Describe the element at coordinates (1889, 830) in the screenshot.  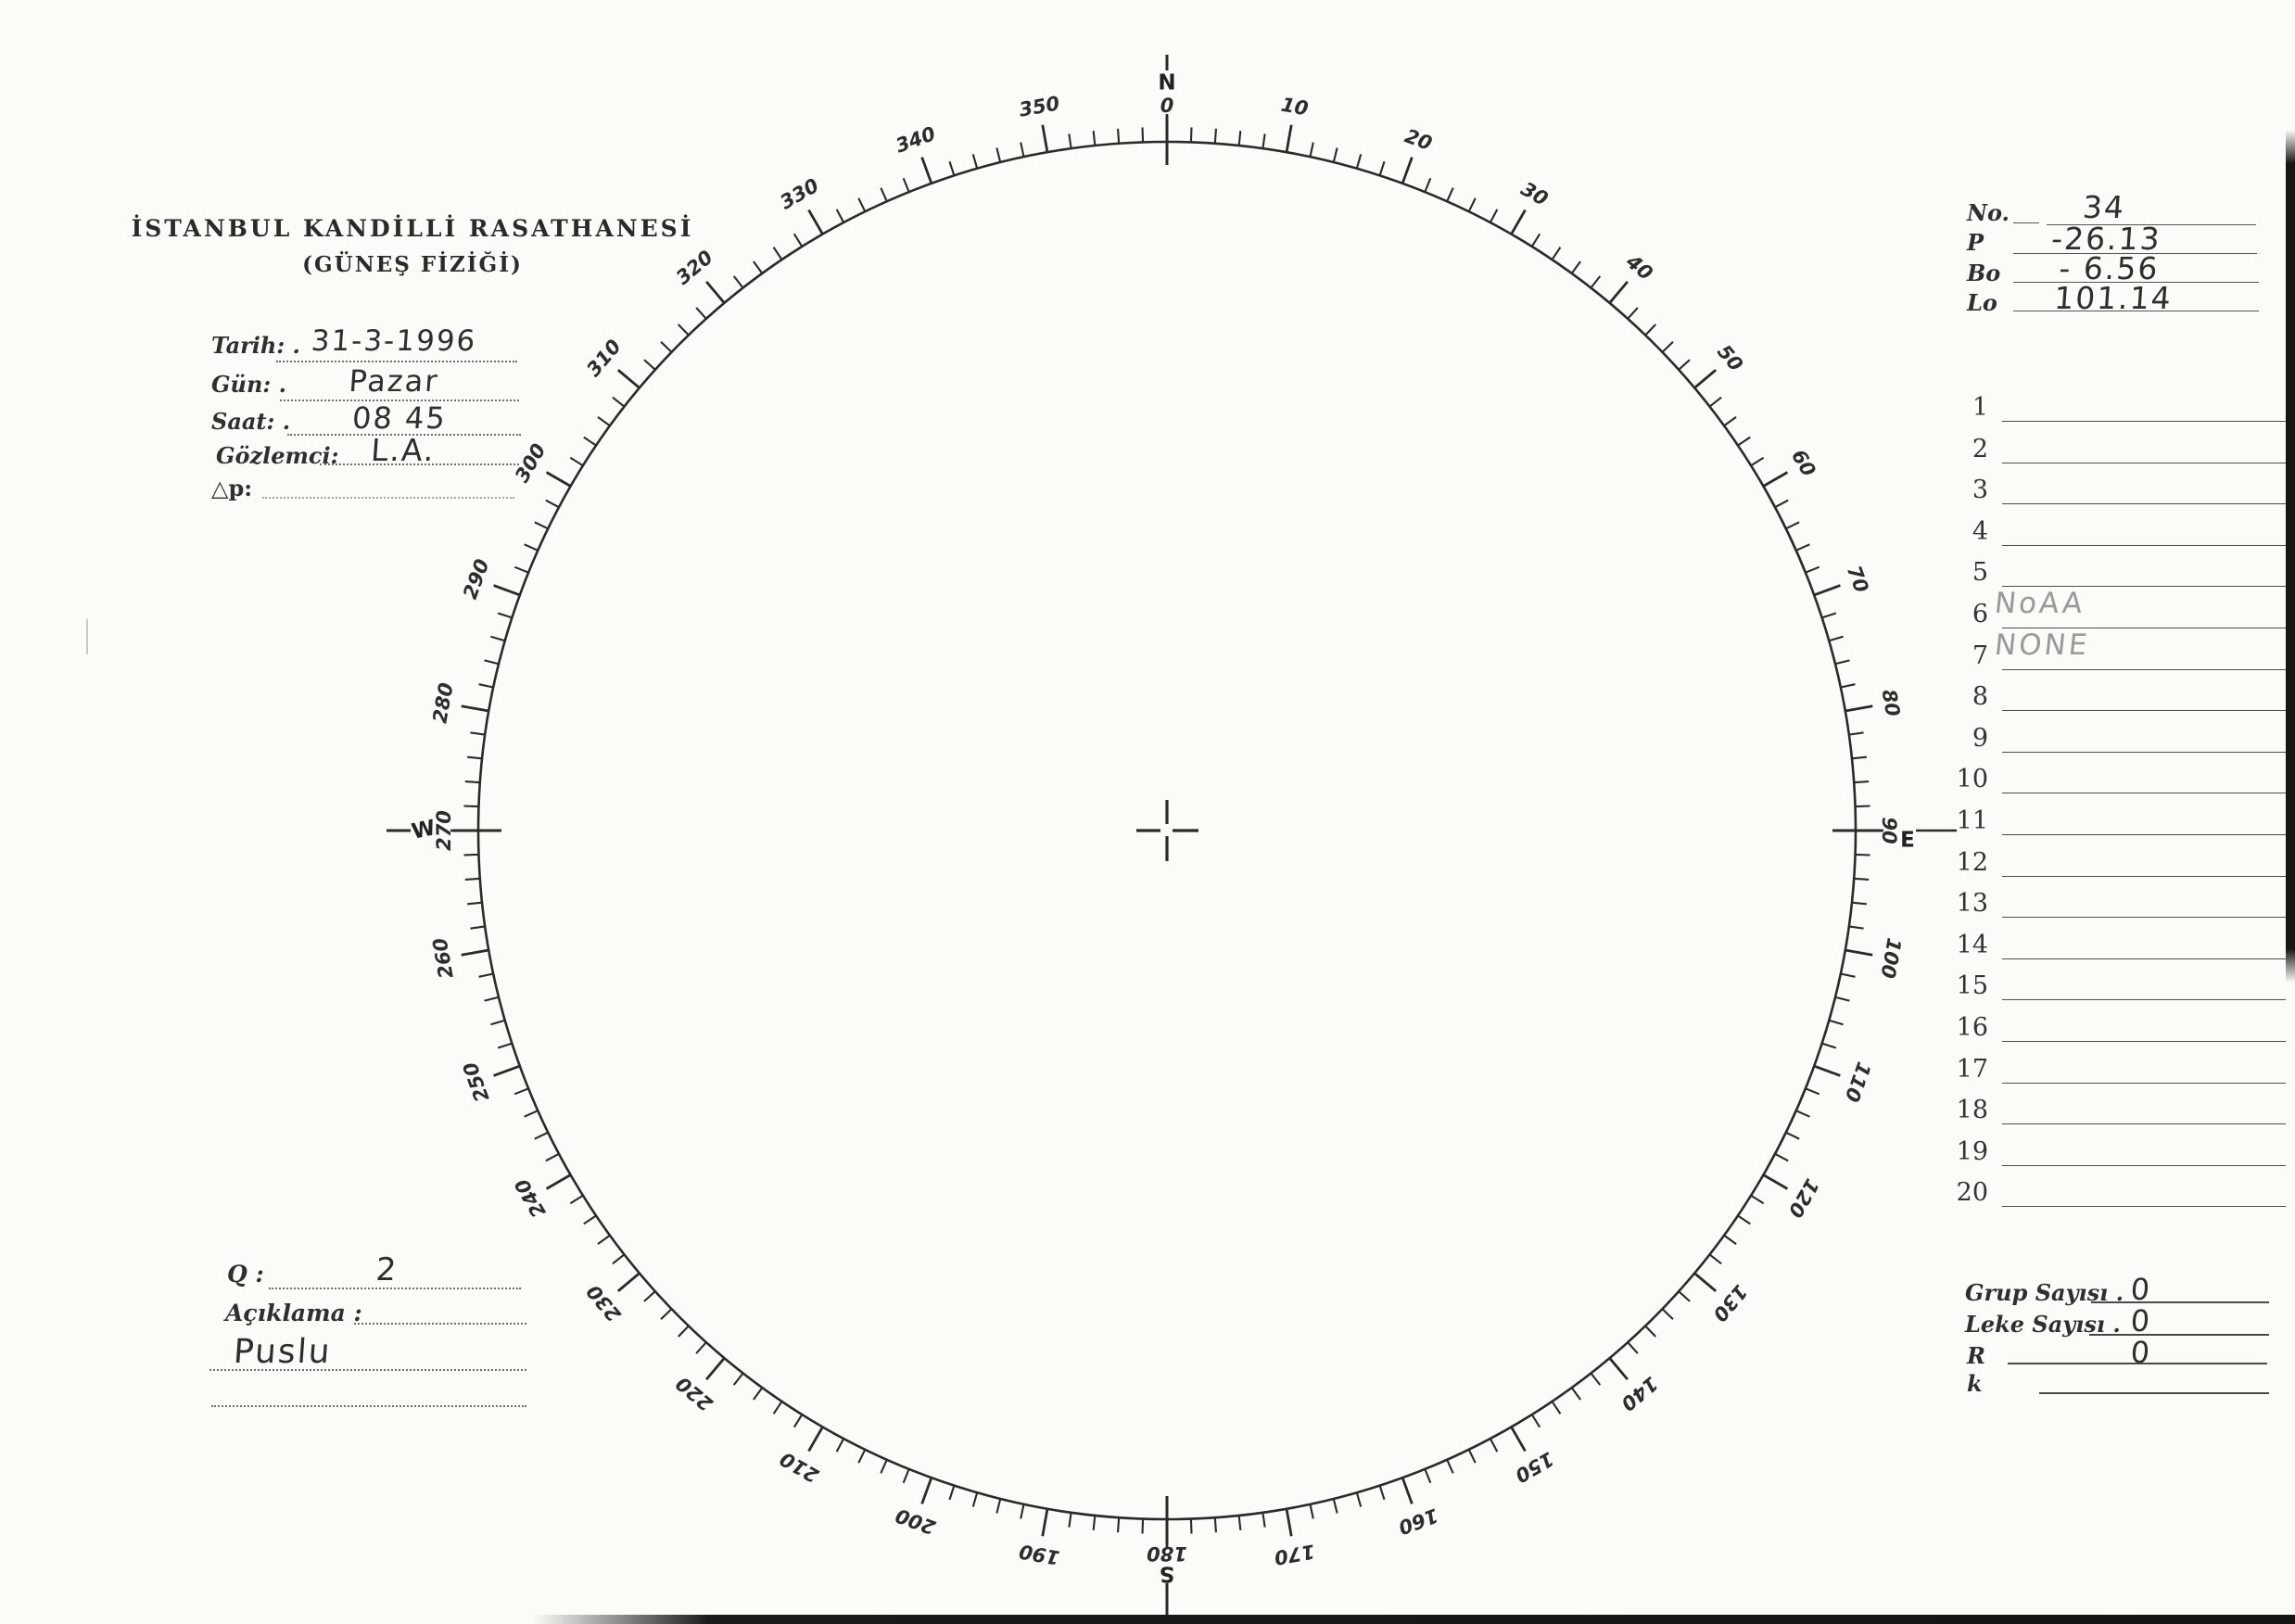
I see `degree-label: 90` at that location.